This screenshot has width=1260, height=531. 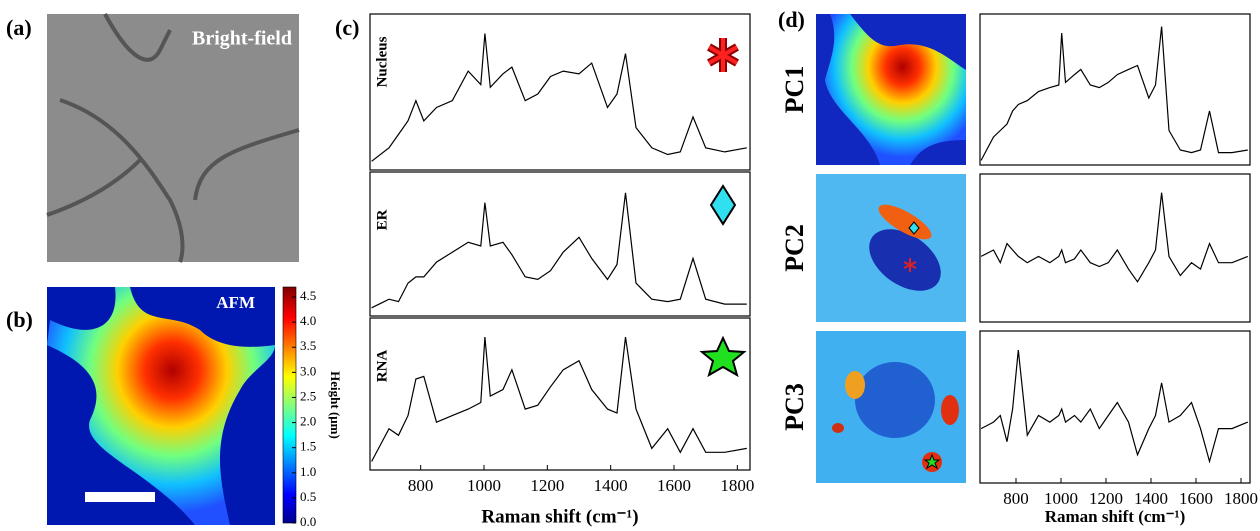 What do you see at coordinates (308, 295) in the screenshot?
I see `colorbar-tick-label: 4.5` at bounding box center [308, 295].